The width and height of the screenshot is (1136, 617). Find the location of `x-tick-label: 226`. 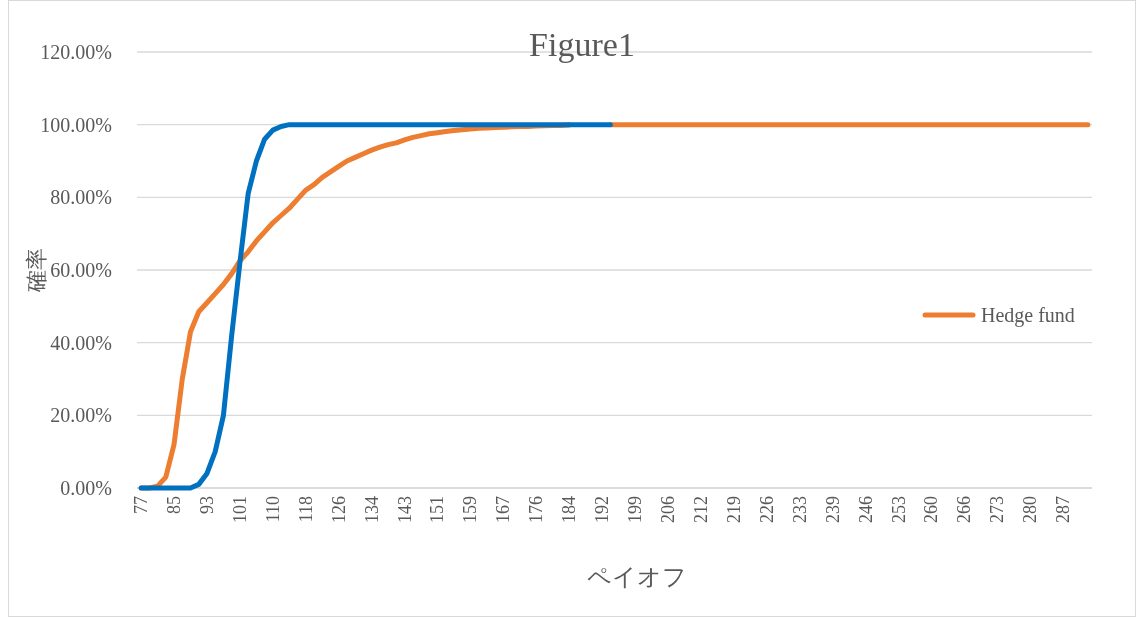

x-tick-label: 226 is located at coordinates (766, 509).